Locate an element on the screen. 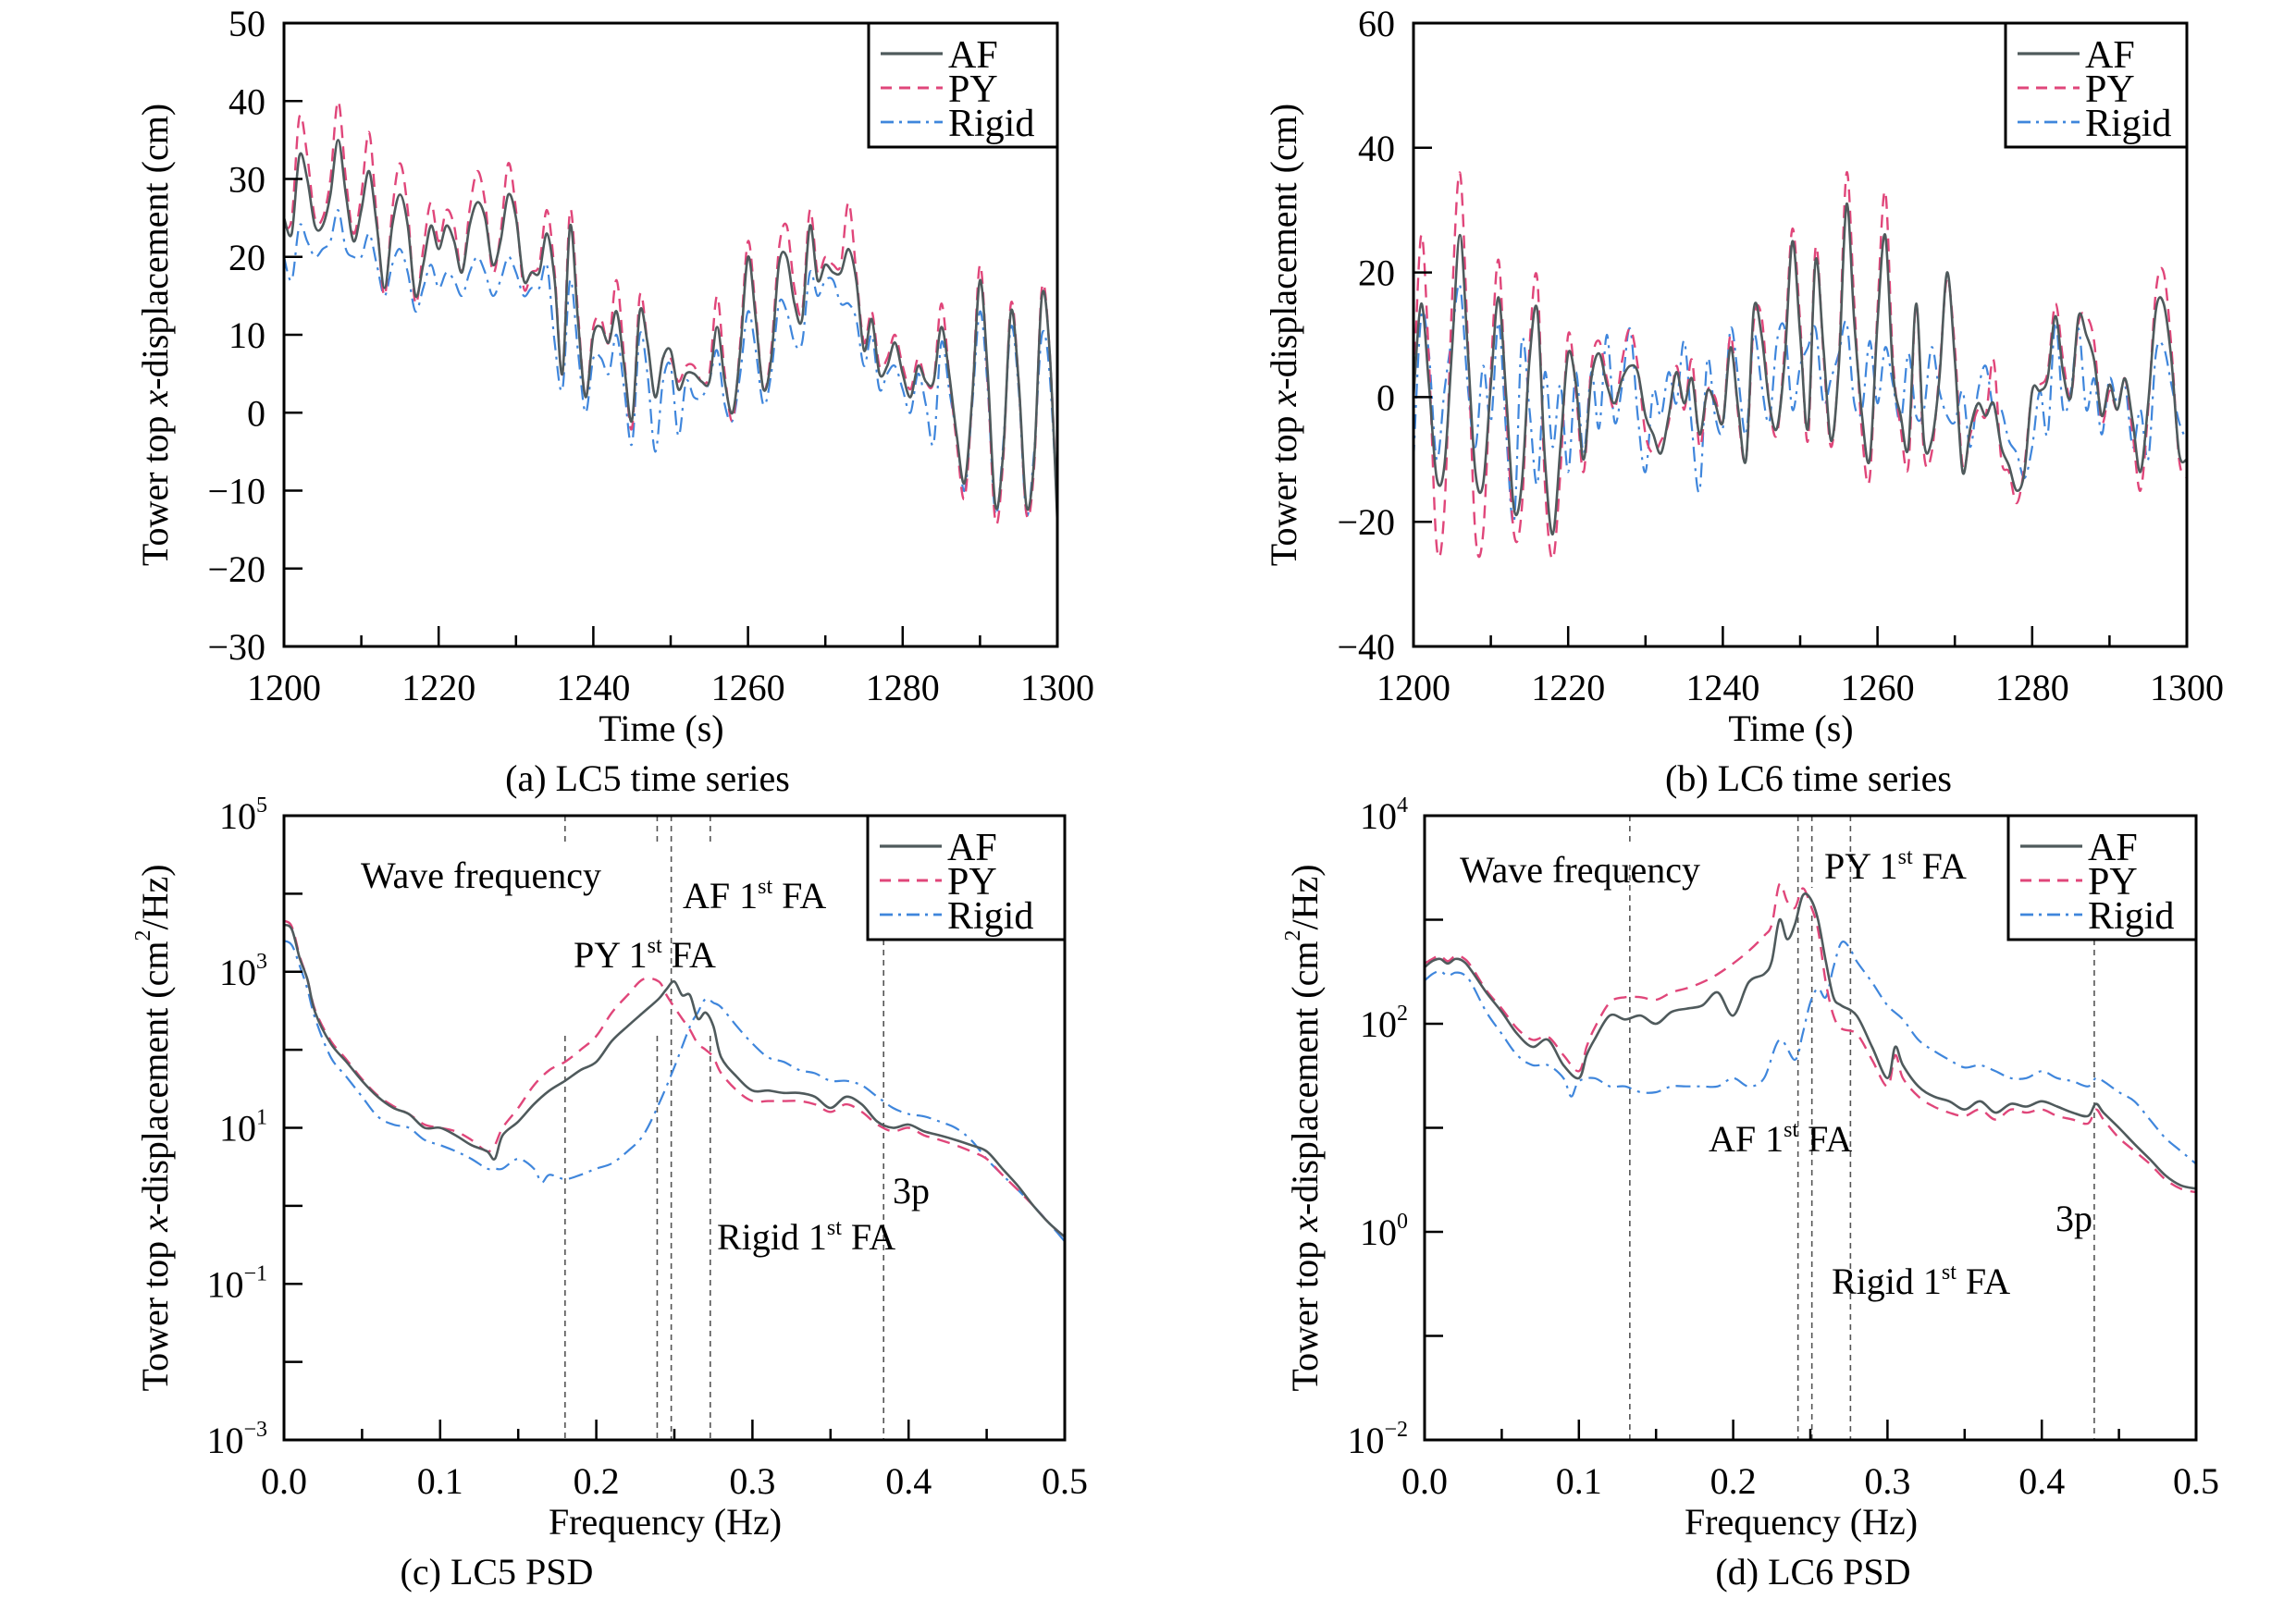 This screenshot has width=2296, height=1599. y-tick-label: 10² is located at coordinates (1384, 1023).